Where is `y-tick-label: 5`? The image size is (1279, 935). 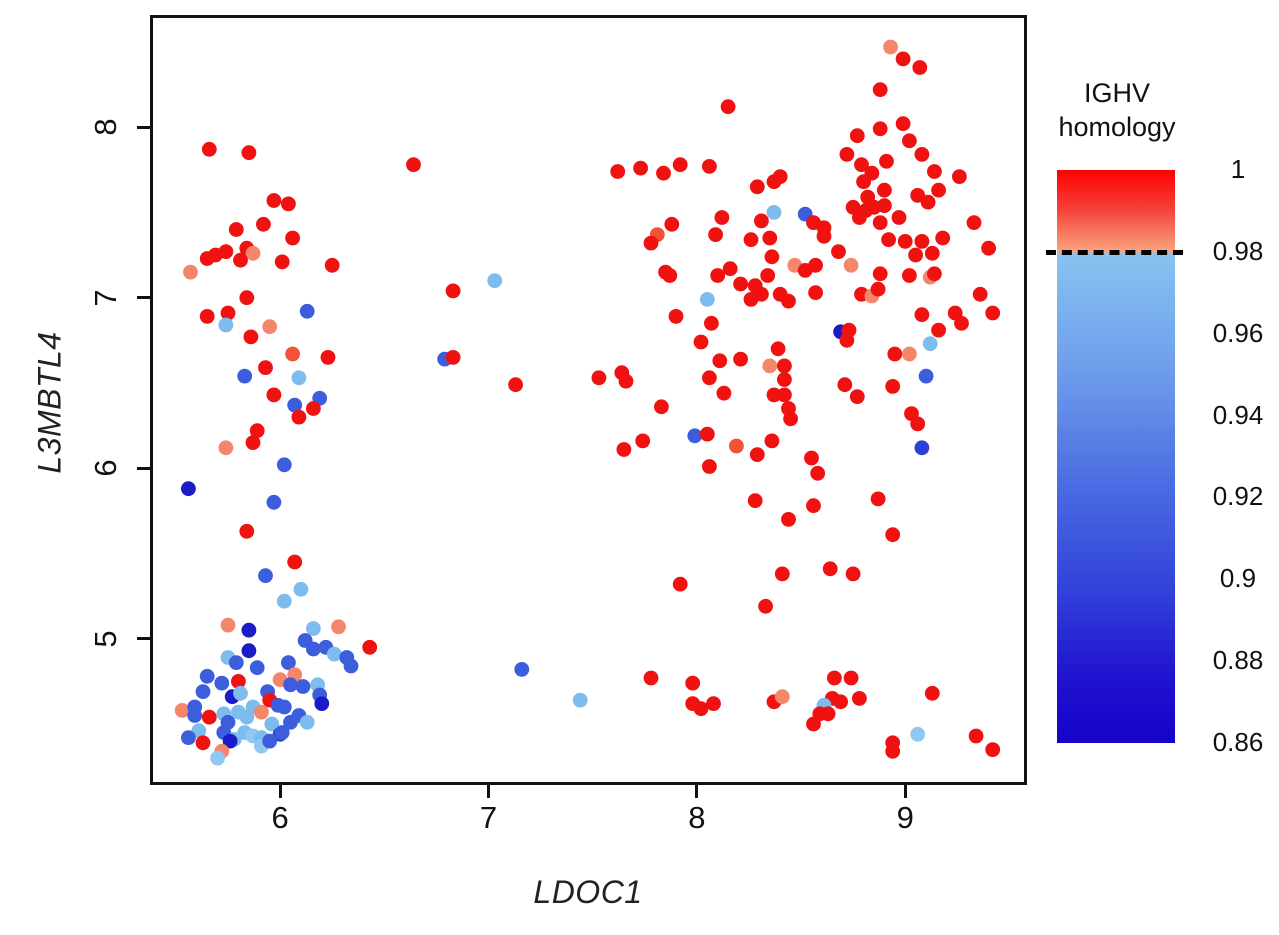 y-tick-label: 5 is located at coordinates (105, 639).